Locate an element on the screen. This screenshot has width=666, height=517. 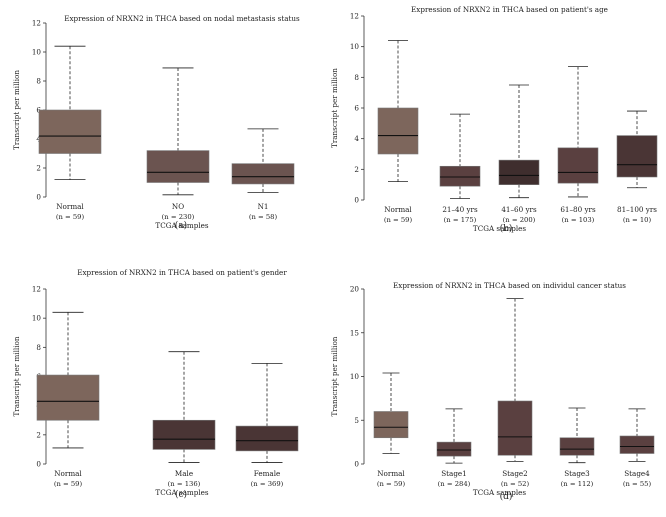
box-21-40-yrs is located at coordinates (460, 156).